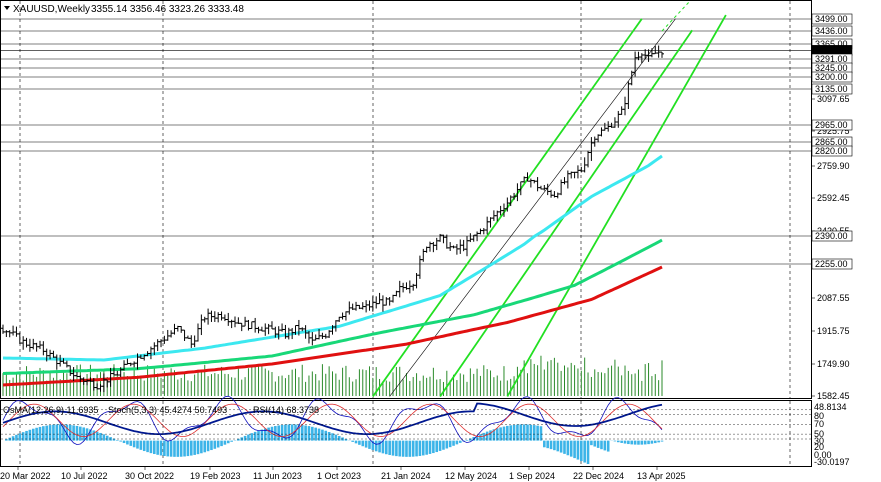  What do you see at coordinates (532, 476) in the screenshot?
I see `x-tick-label: 1 Sep 2024` at bounding box center [532, 476].